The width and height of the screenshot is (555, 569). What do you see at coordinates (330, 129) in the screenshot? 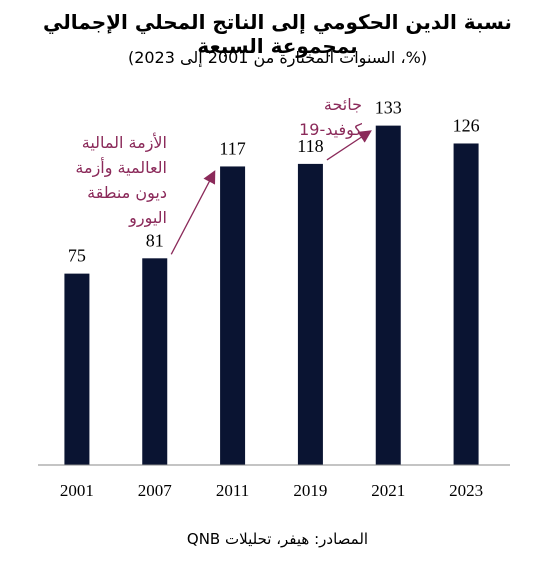
I see `annotation-line: كوفيد-19` at bounding box center [330, 129].